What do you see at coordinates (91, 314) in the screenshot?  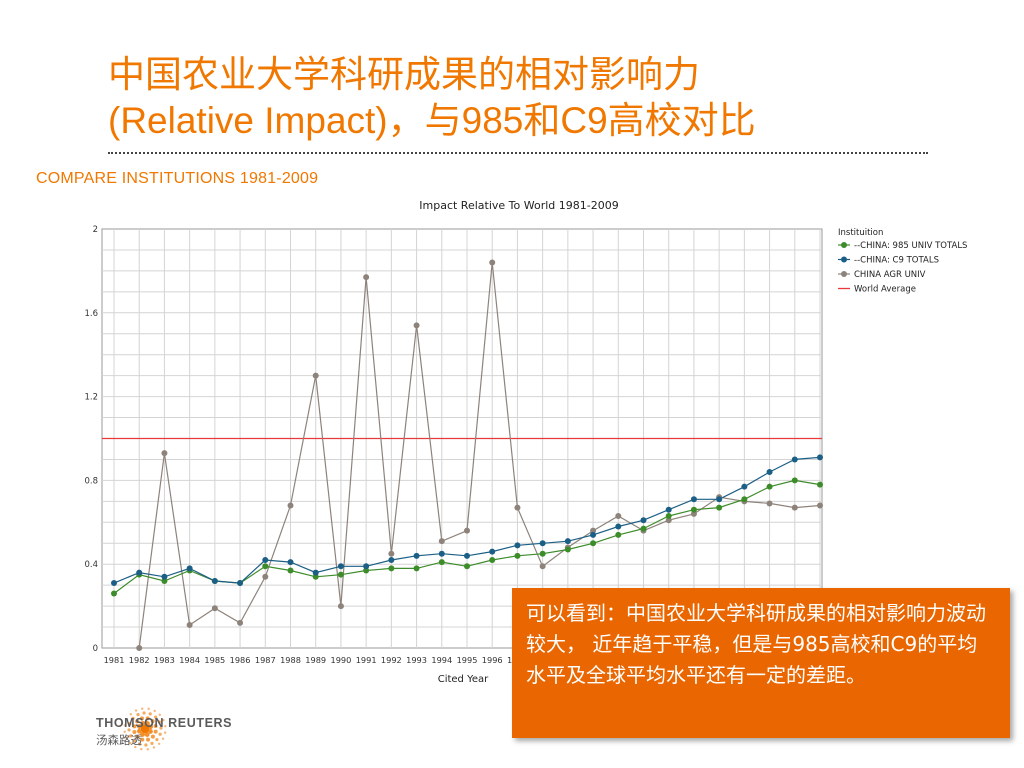 I see `y-tick-label: 1.6` at bounding box center [91, 314].